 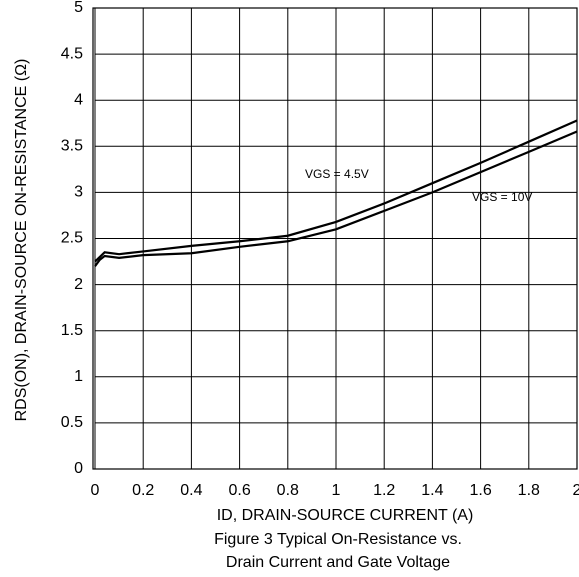 I want to click on y-tick-label: 4, so click(x=78, y=99).